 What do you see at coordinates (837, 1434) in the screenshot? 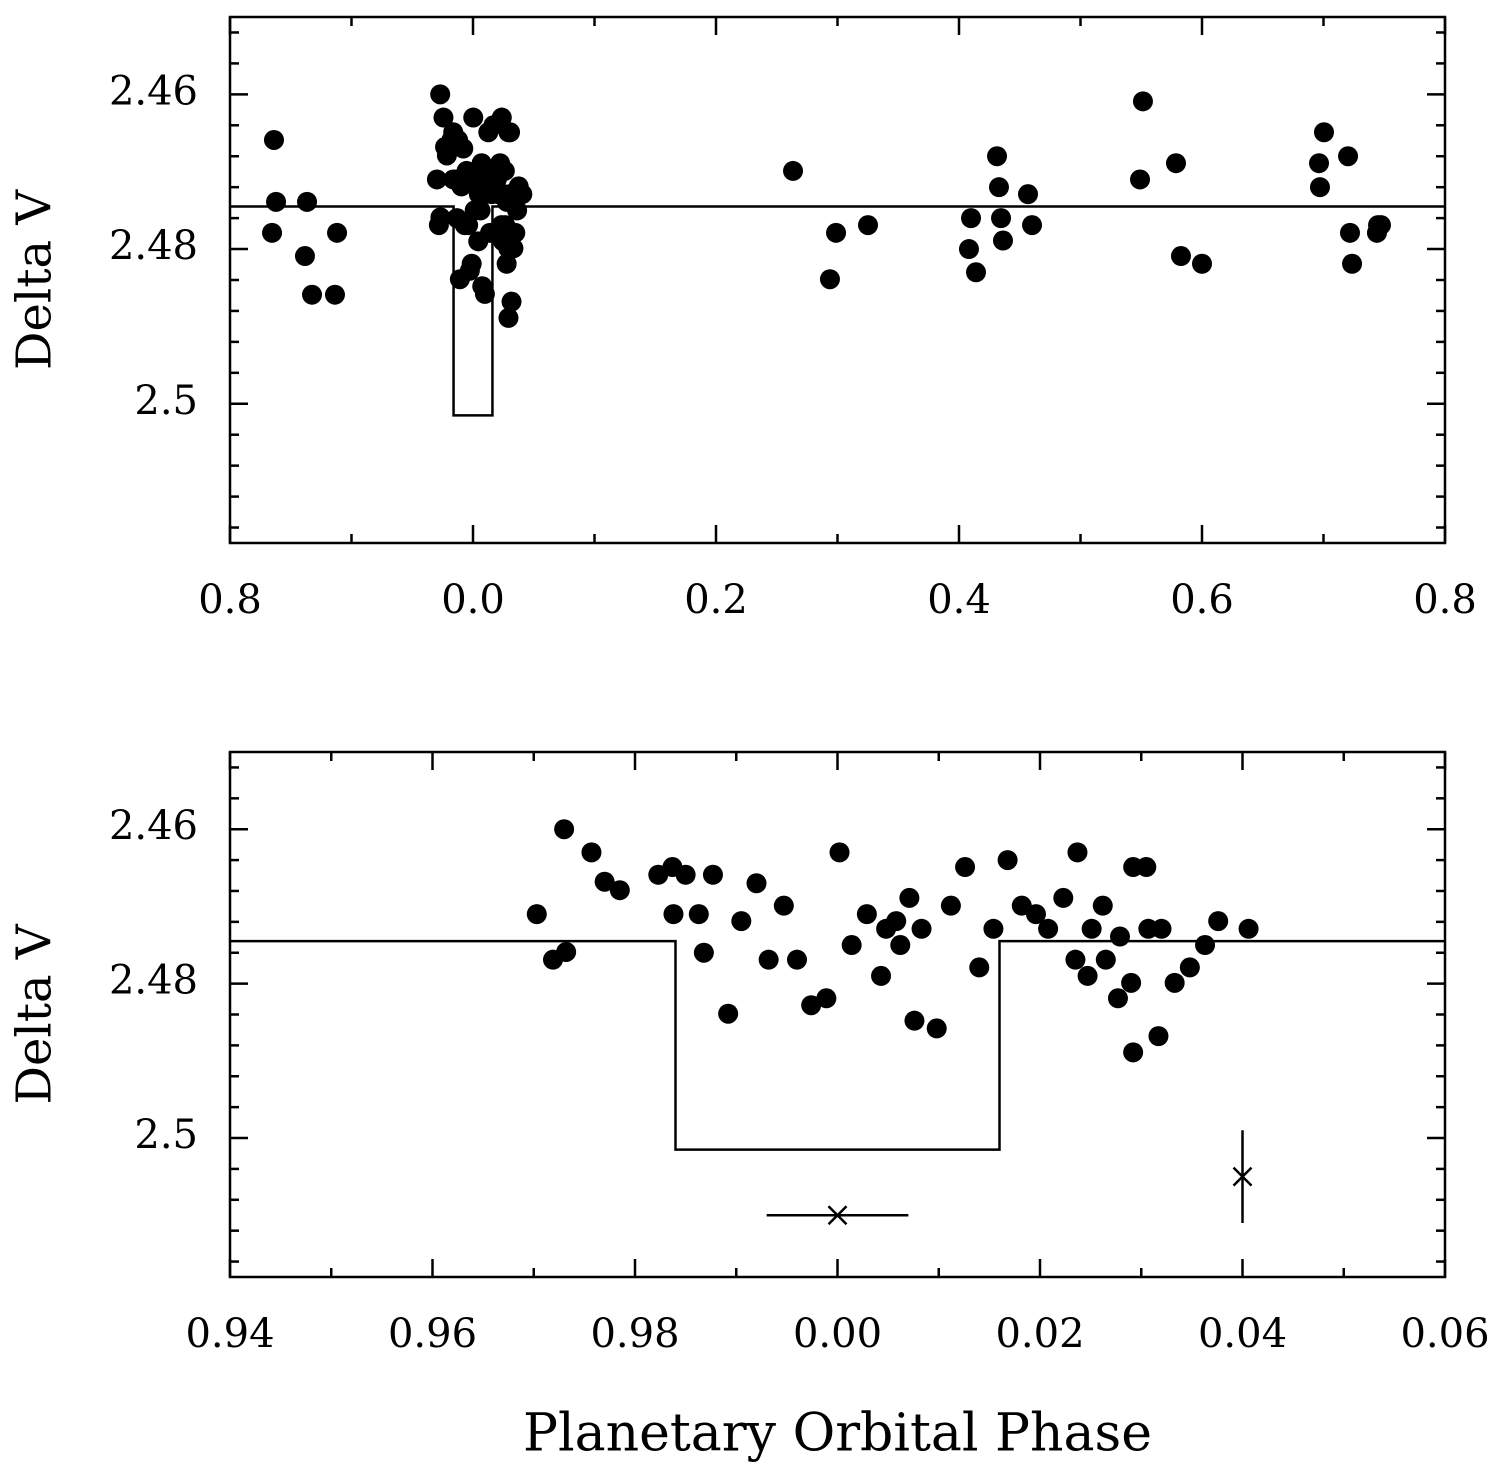
I see `x-axis-label: Planetary Orbital Phase` at bounding box center [837, 1434].